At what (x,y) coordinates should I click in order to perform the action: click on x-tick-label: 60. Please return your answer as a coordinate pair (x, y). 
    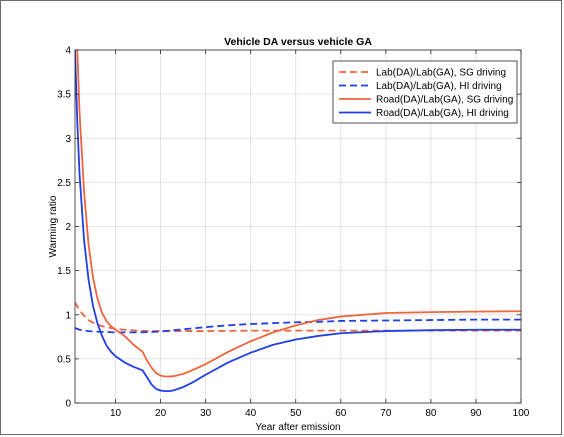
    Looking at the image, I should click on (341, 413).